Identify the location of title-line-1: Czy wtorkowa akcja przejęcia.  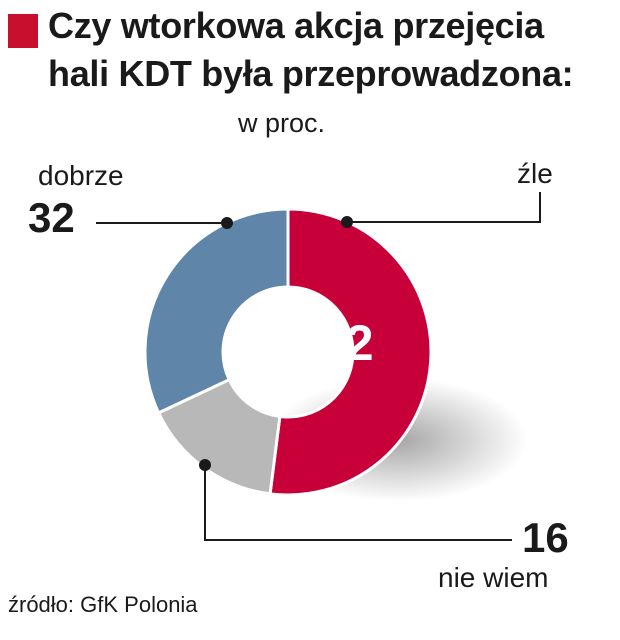
(296, 25).